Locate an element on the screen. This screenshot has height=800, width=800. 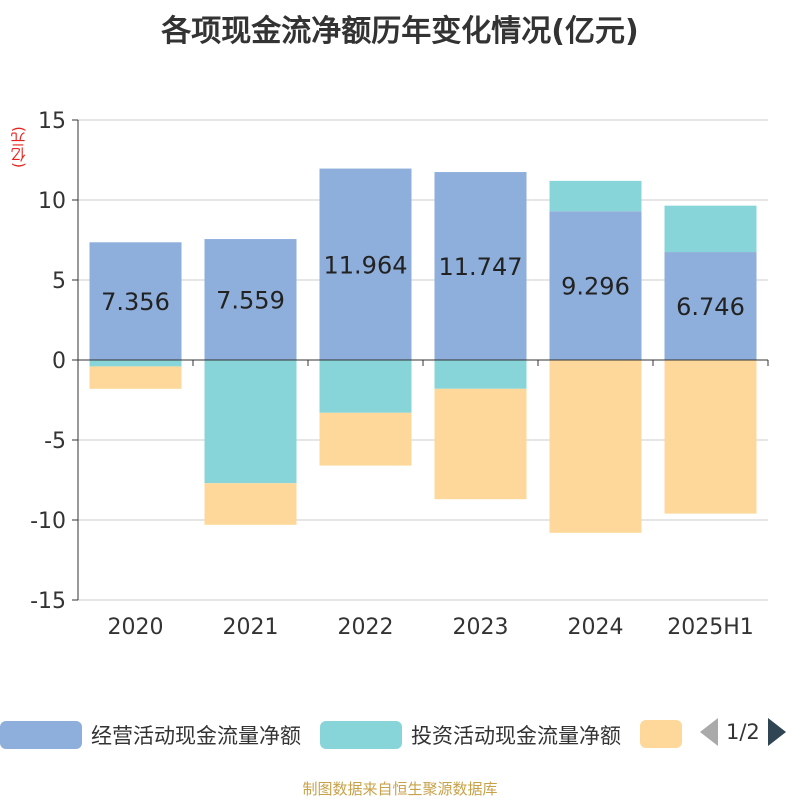
legend-item-operating: 经营活动现金流量净额 is located at coordinates (150, 735).